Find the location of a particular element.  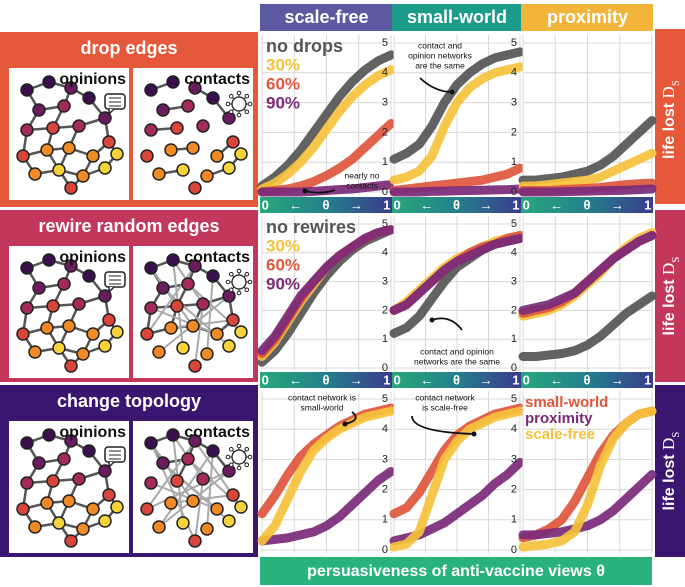

annotation: networks are the same is located at coordinates (457, 361).